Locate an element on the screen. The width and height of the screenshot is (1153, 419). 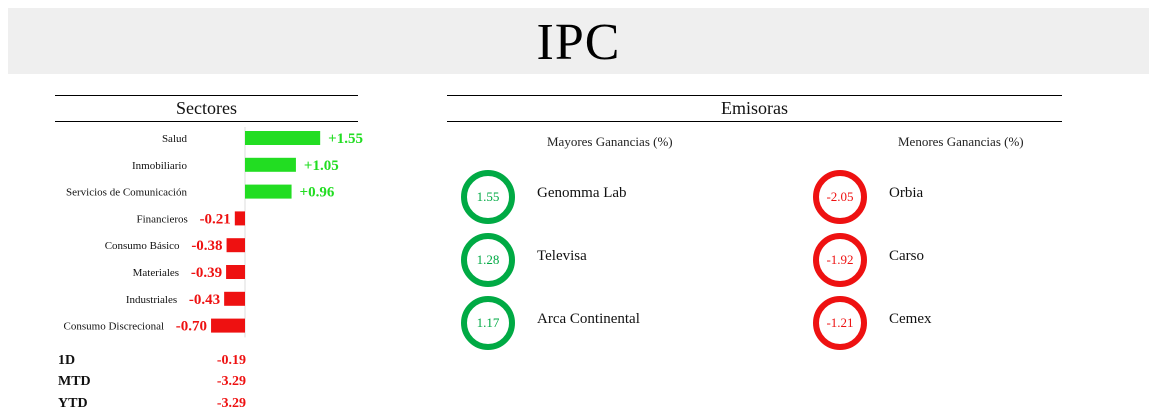
sector-label: Industriales is located at coordinates (151, 300).